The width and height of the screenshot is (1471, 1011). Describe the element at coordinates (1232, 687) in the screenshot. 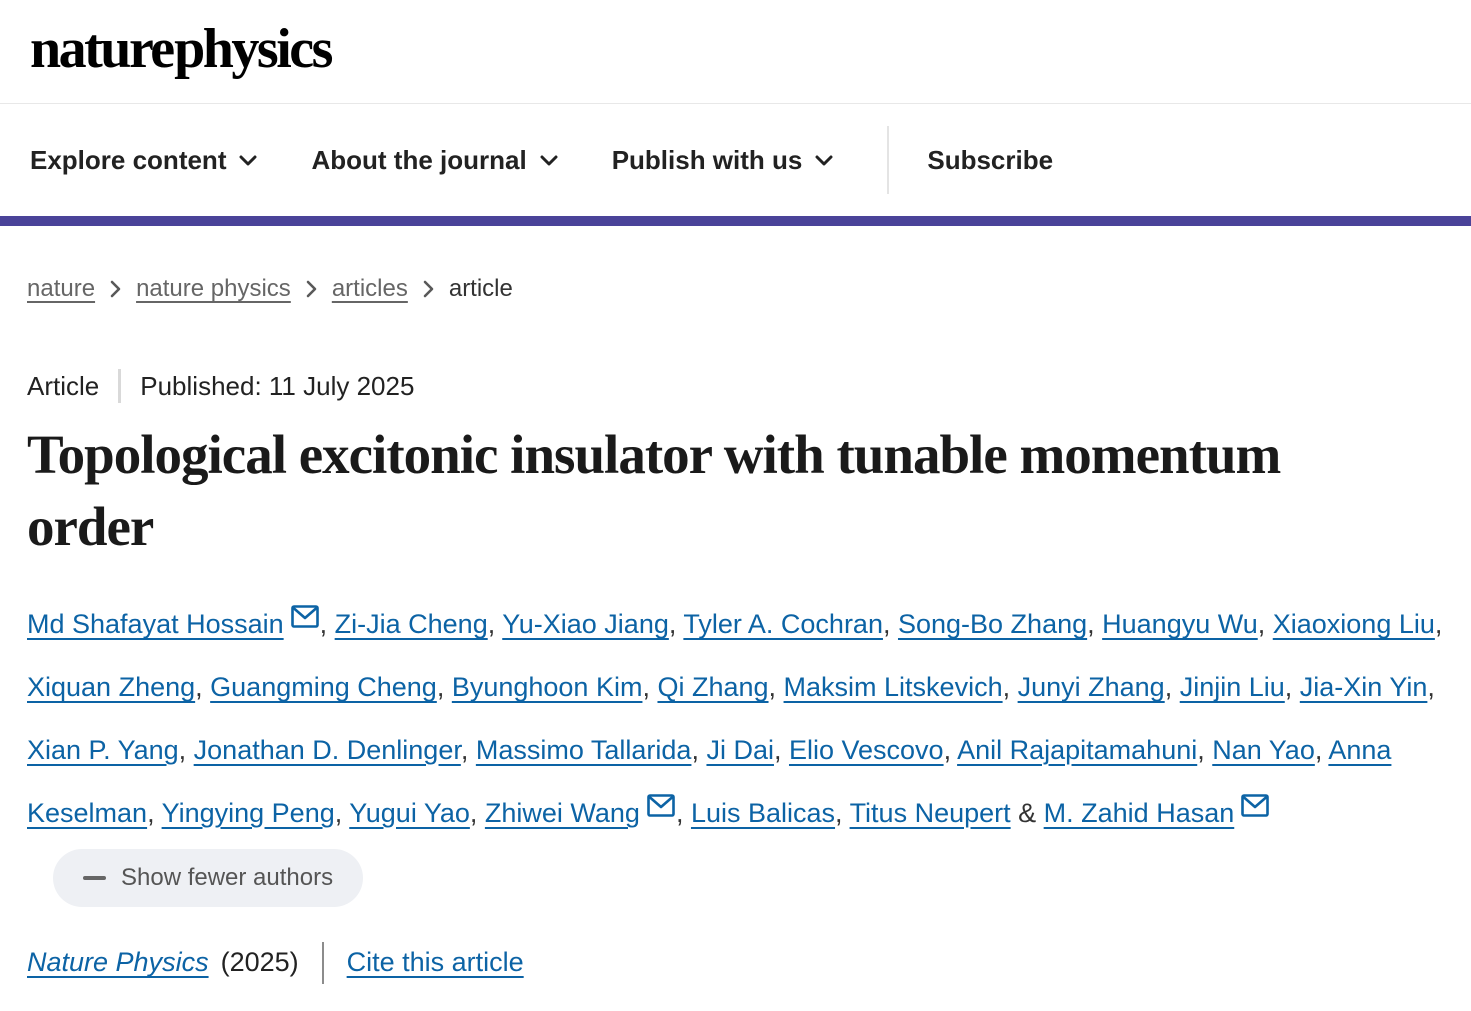

I see `author-link: Jinjin Liu` at that location.